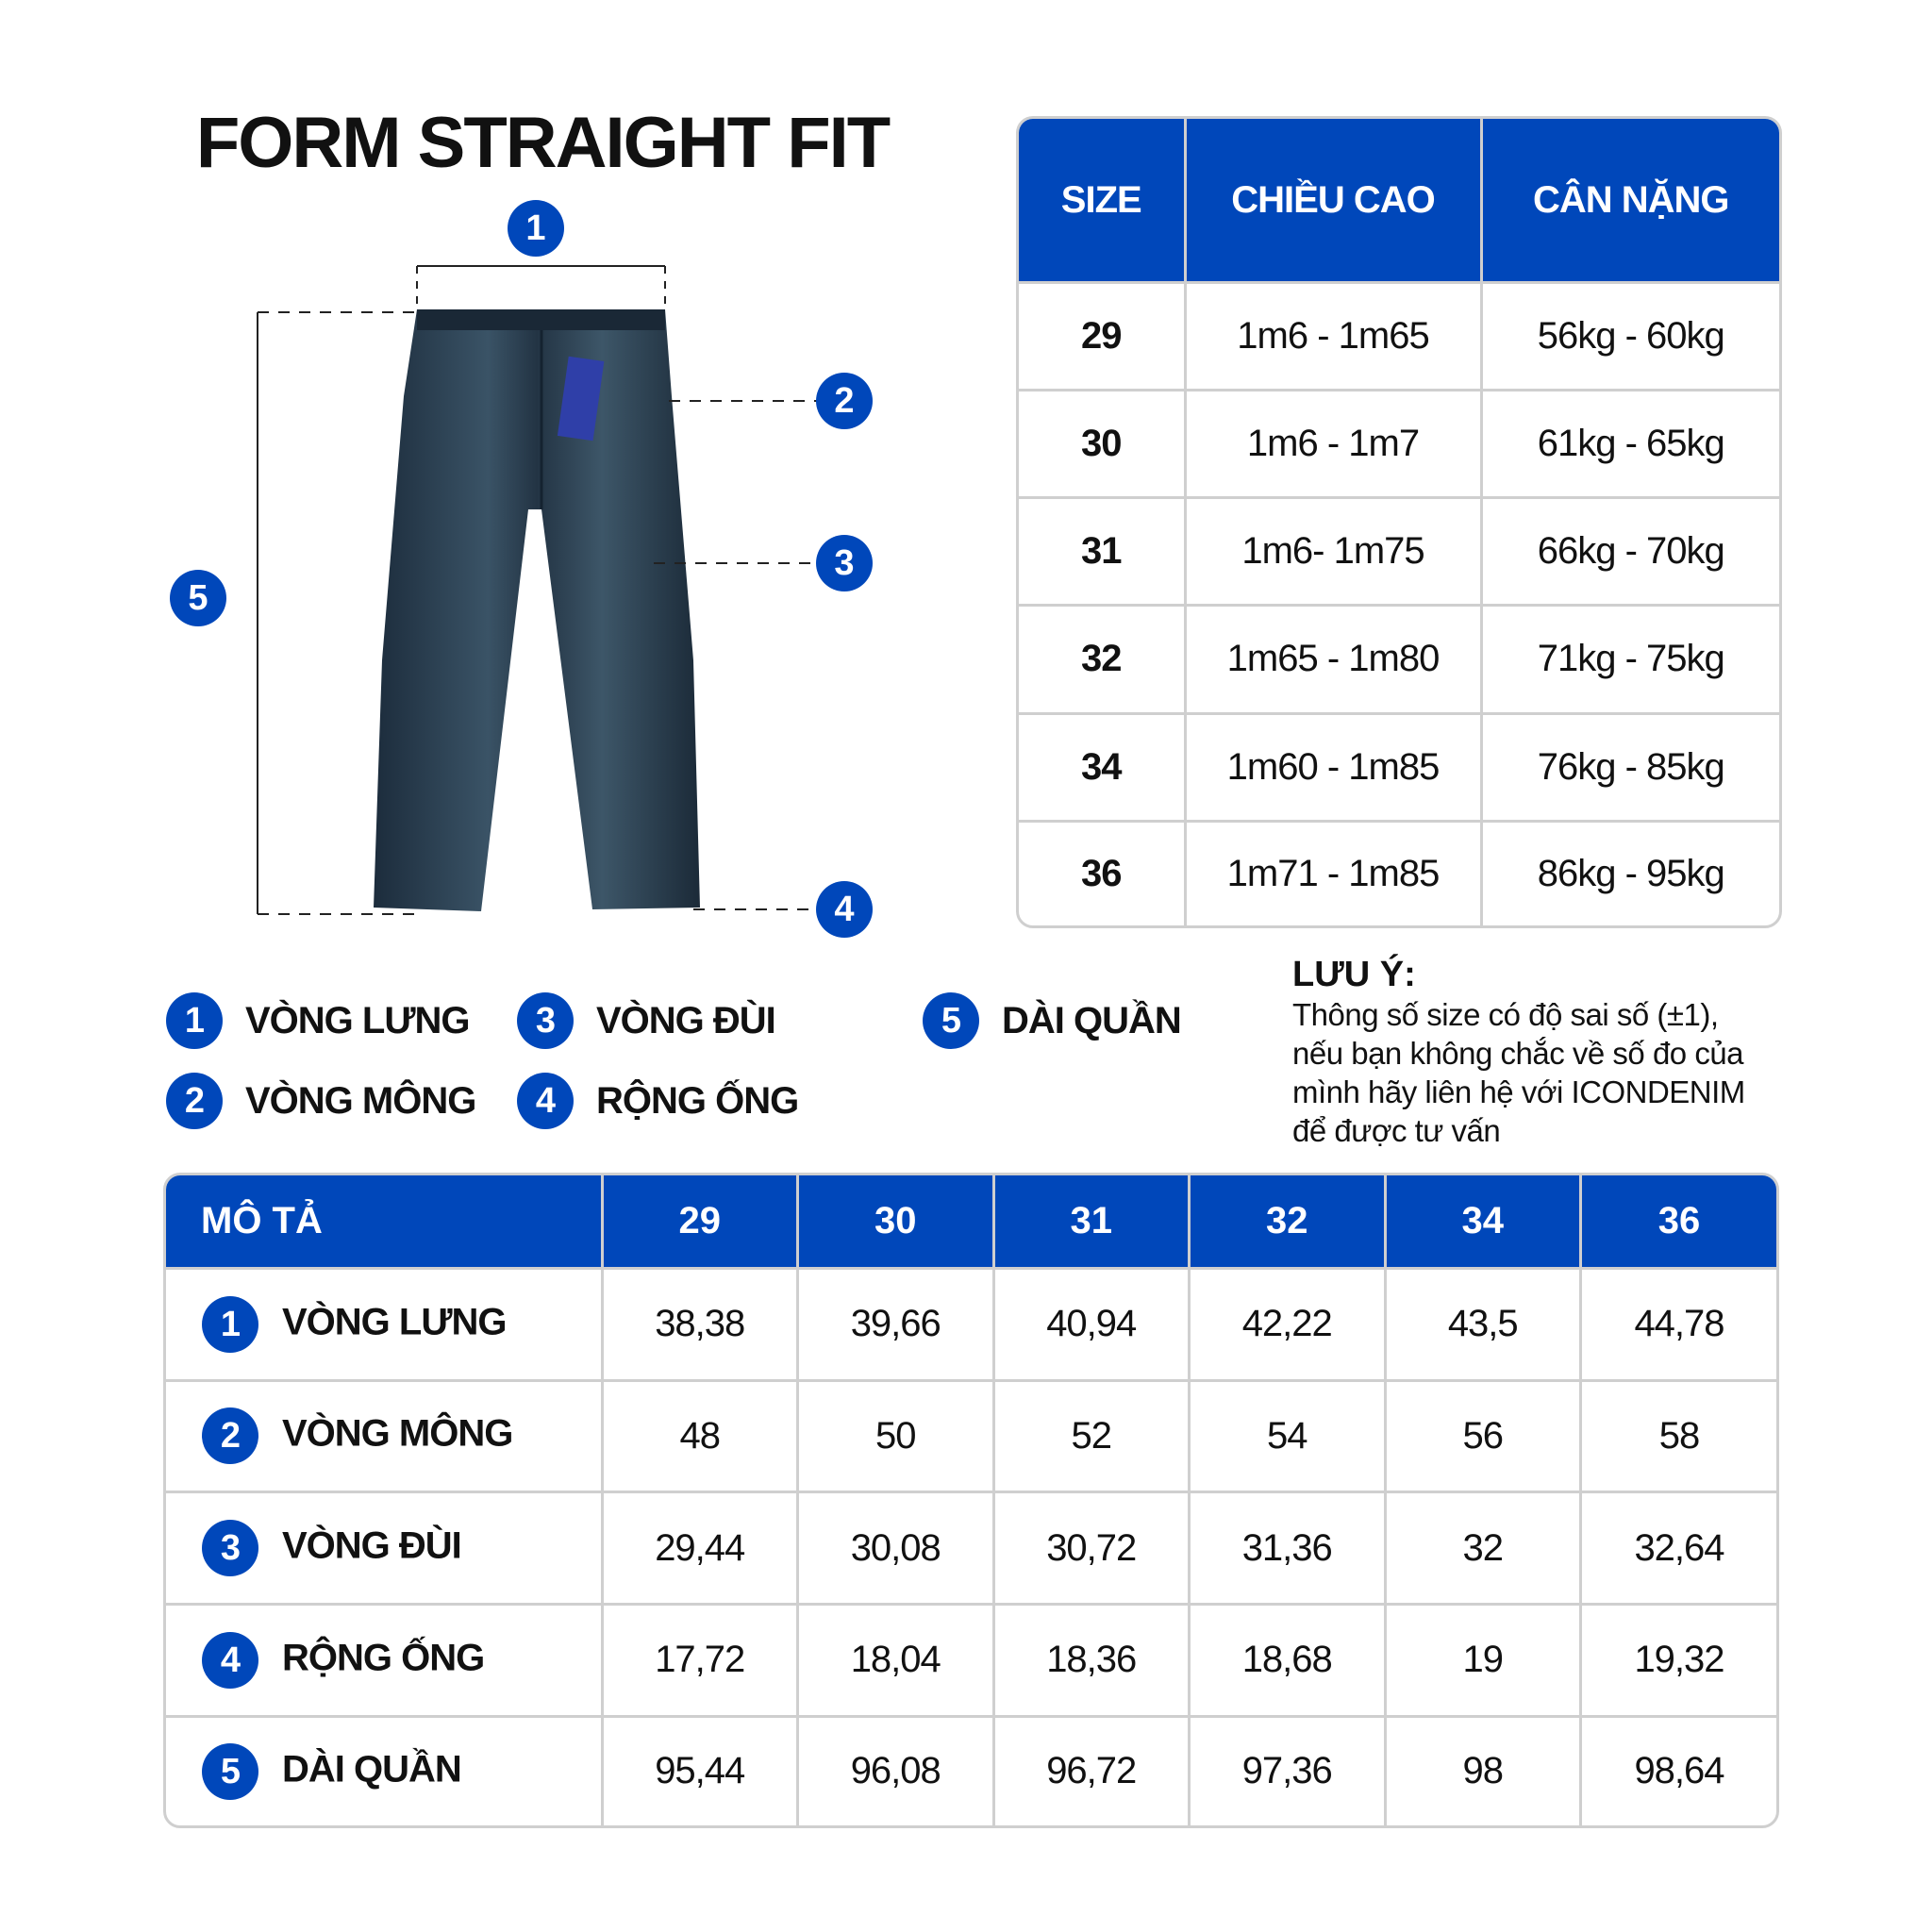 The image size is (1932, 1932). Describe the element at coordinates (894, 1548) in the screenshot. I see `measurement-value: 30,08` at that location.